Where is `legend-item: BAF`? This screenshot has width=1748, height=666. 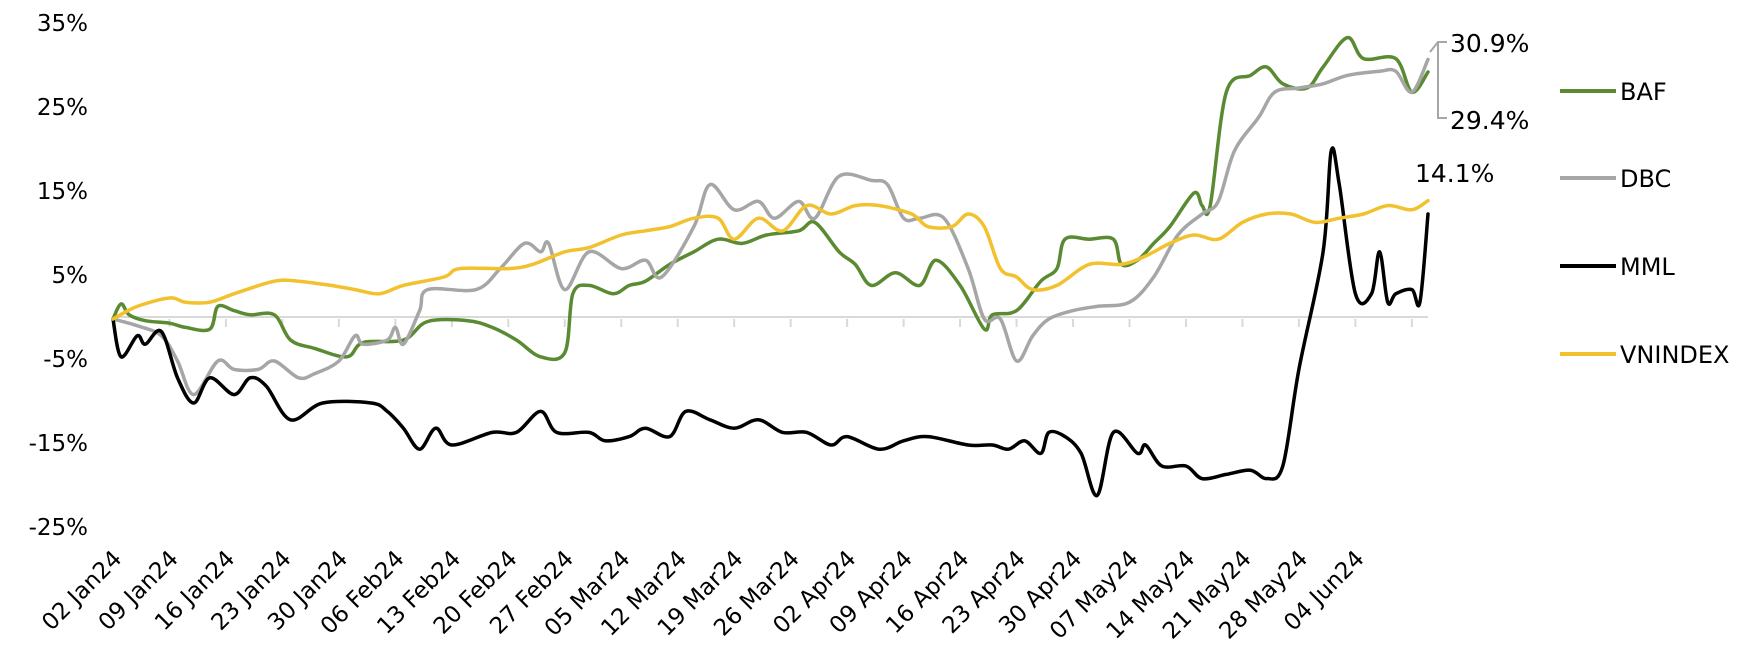 legend-item: BAF is located at coordinates (1613, 92).